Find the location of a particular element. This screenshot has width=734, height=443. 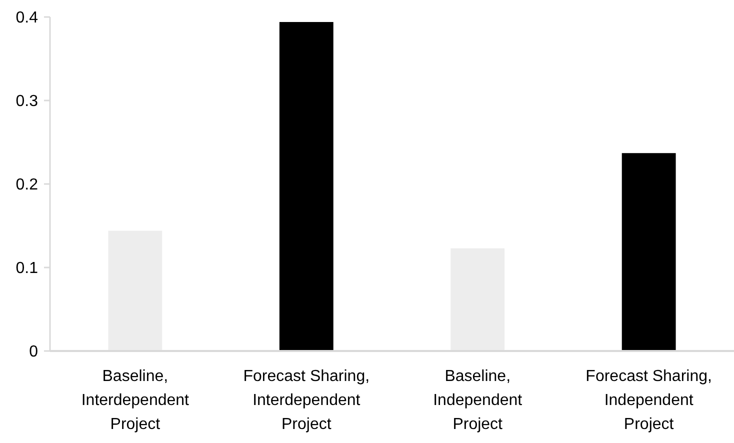

x-tick-label: Forecast Sharing, Interdependent Project is located at coordinates (306, 400).